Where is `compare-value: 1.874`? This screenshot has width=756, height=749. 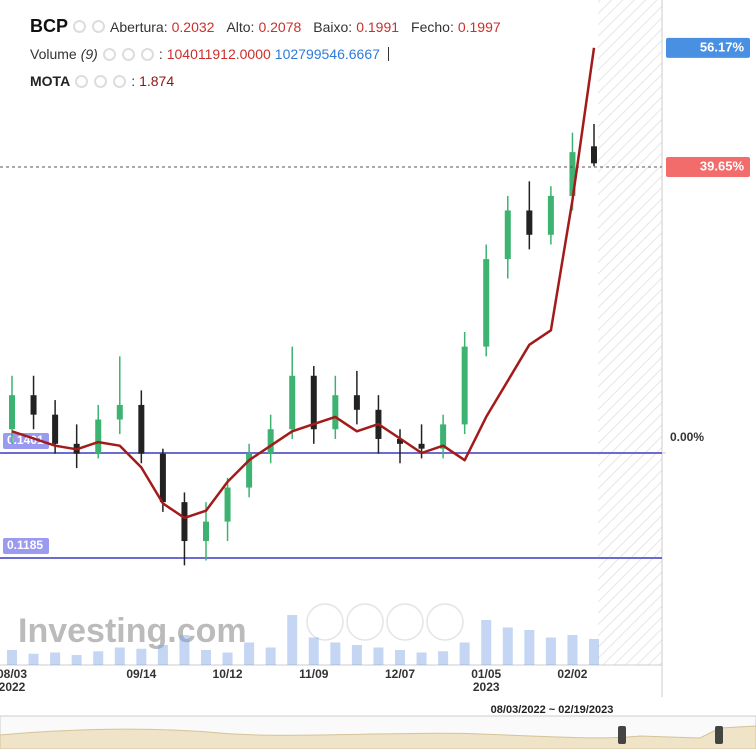
compare-value: 1.874 is located at coordinates (157, 81).